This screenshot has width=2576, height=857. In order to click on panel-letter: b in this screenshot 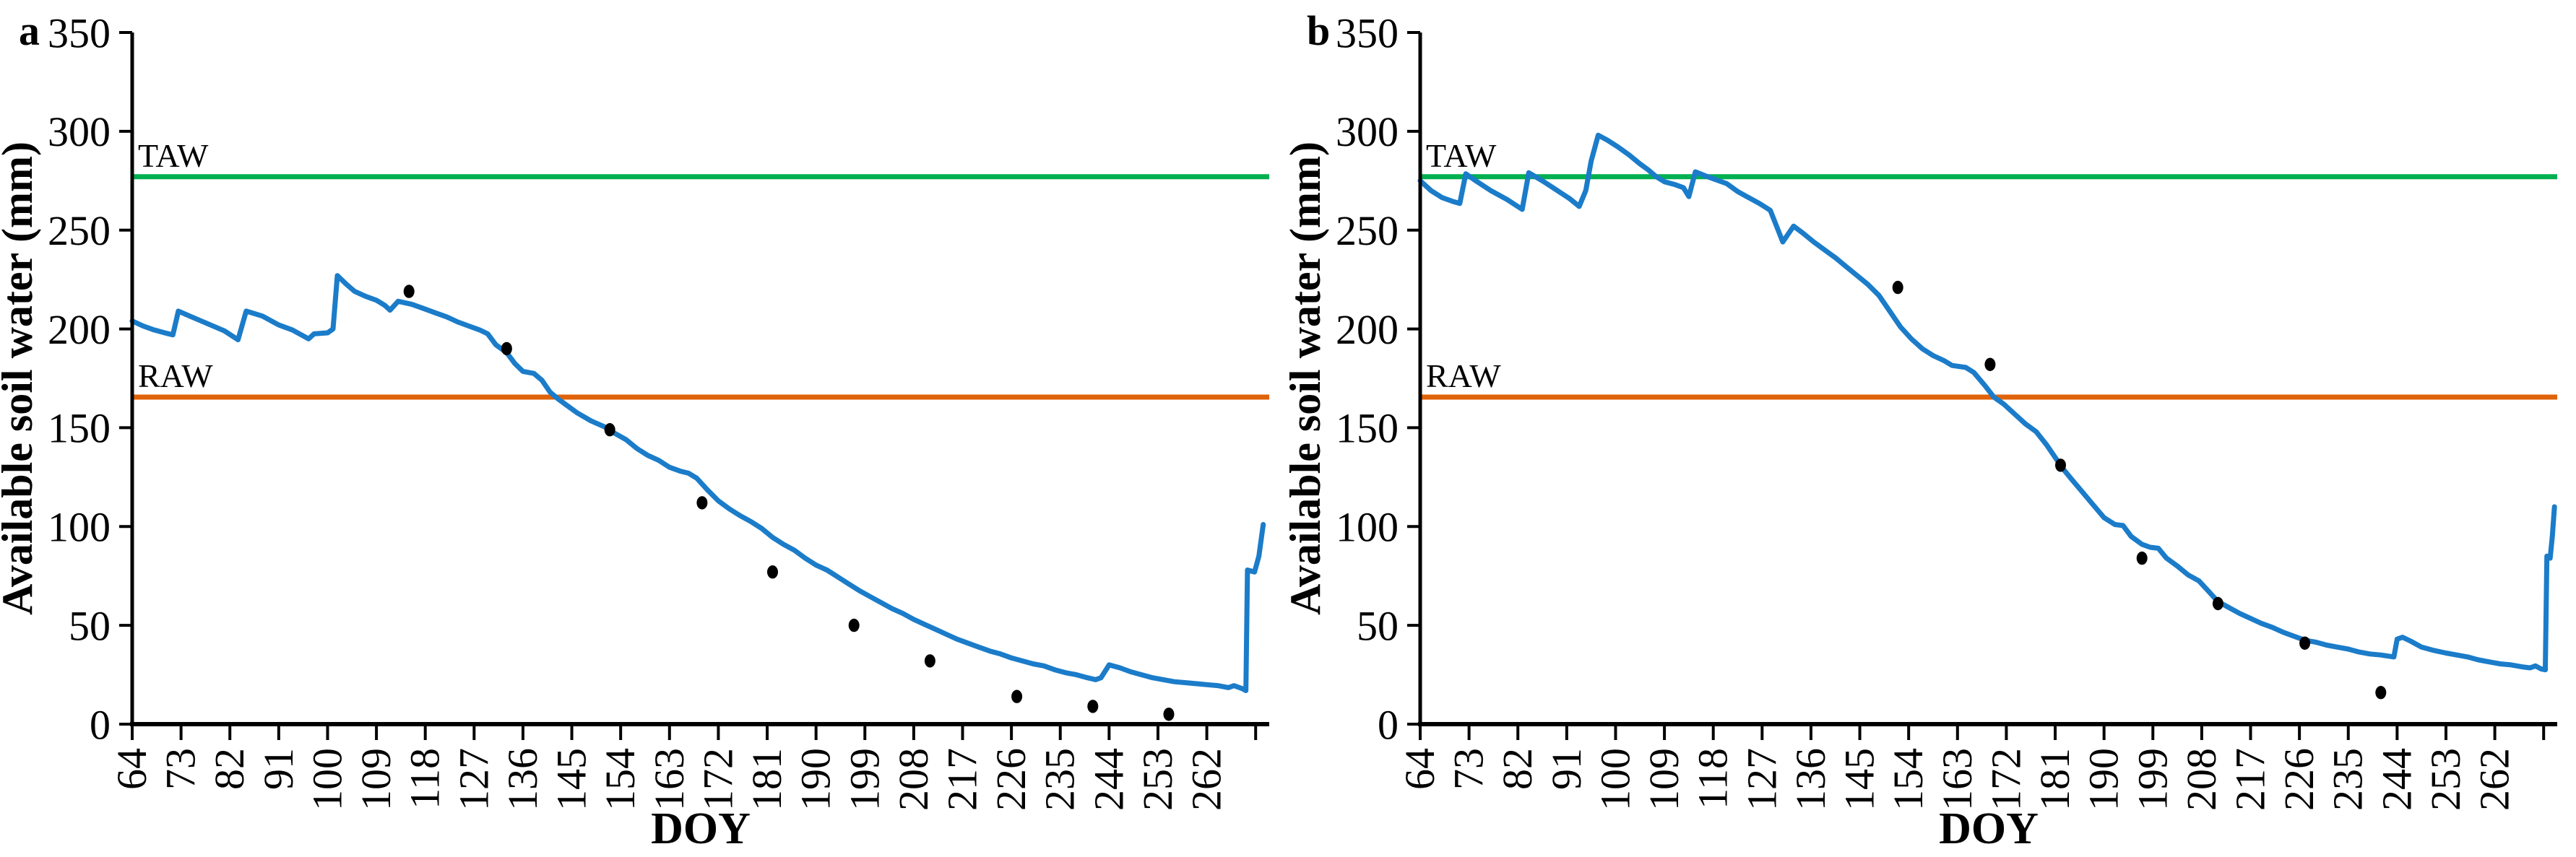, I will do `click(1318, 30)`.